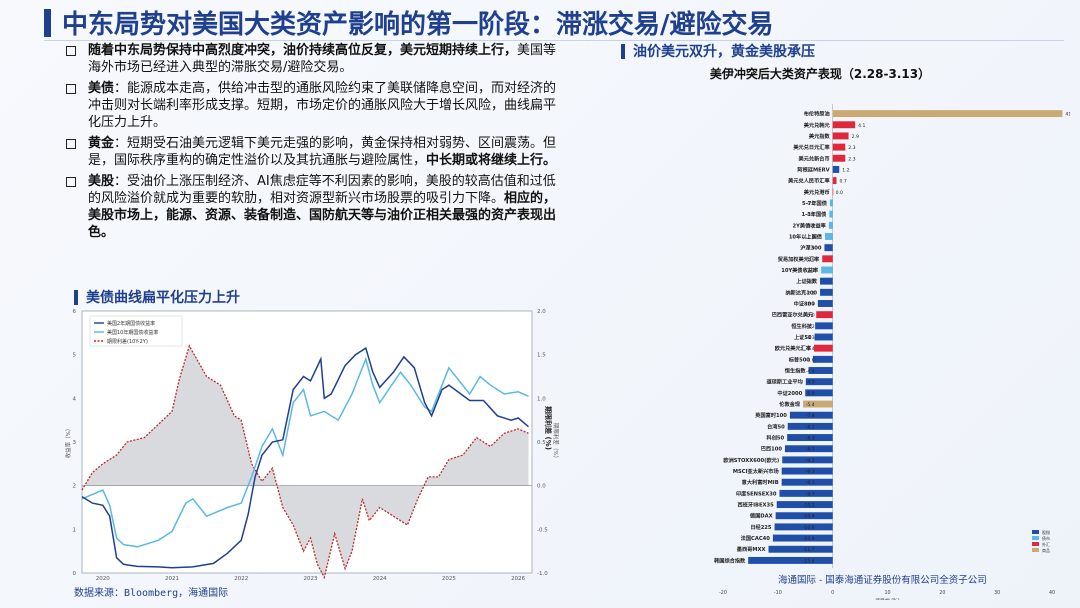 The width and height of the screenshot is (1080, 608). I want to click on title-accent-bar, so click(47, 23).